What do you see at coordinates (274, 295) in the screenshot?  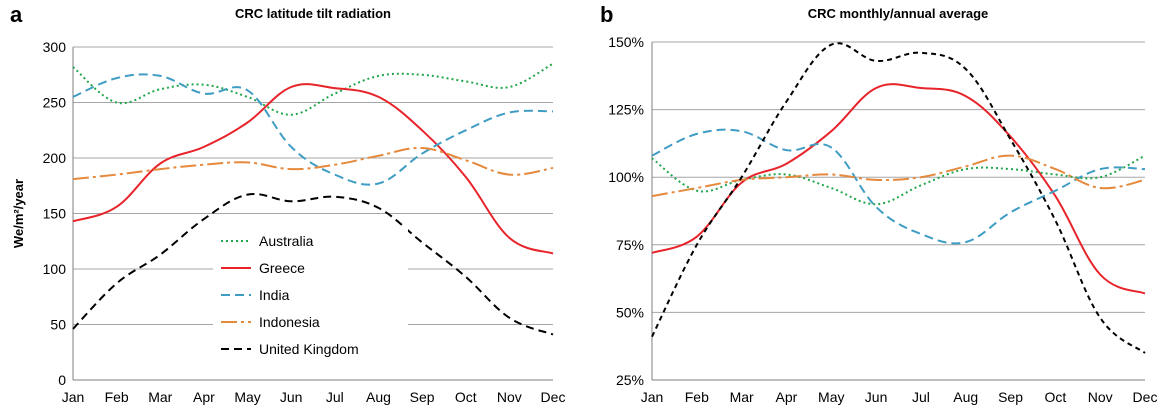 I see `legend-label: India` at bounding box center [274, 295].